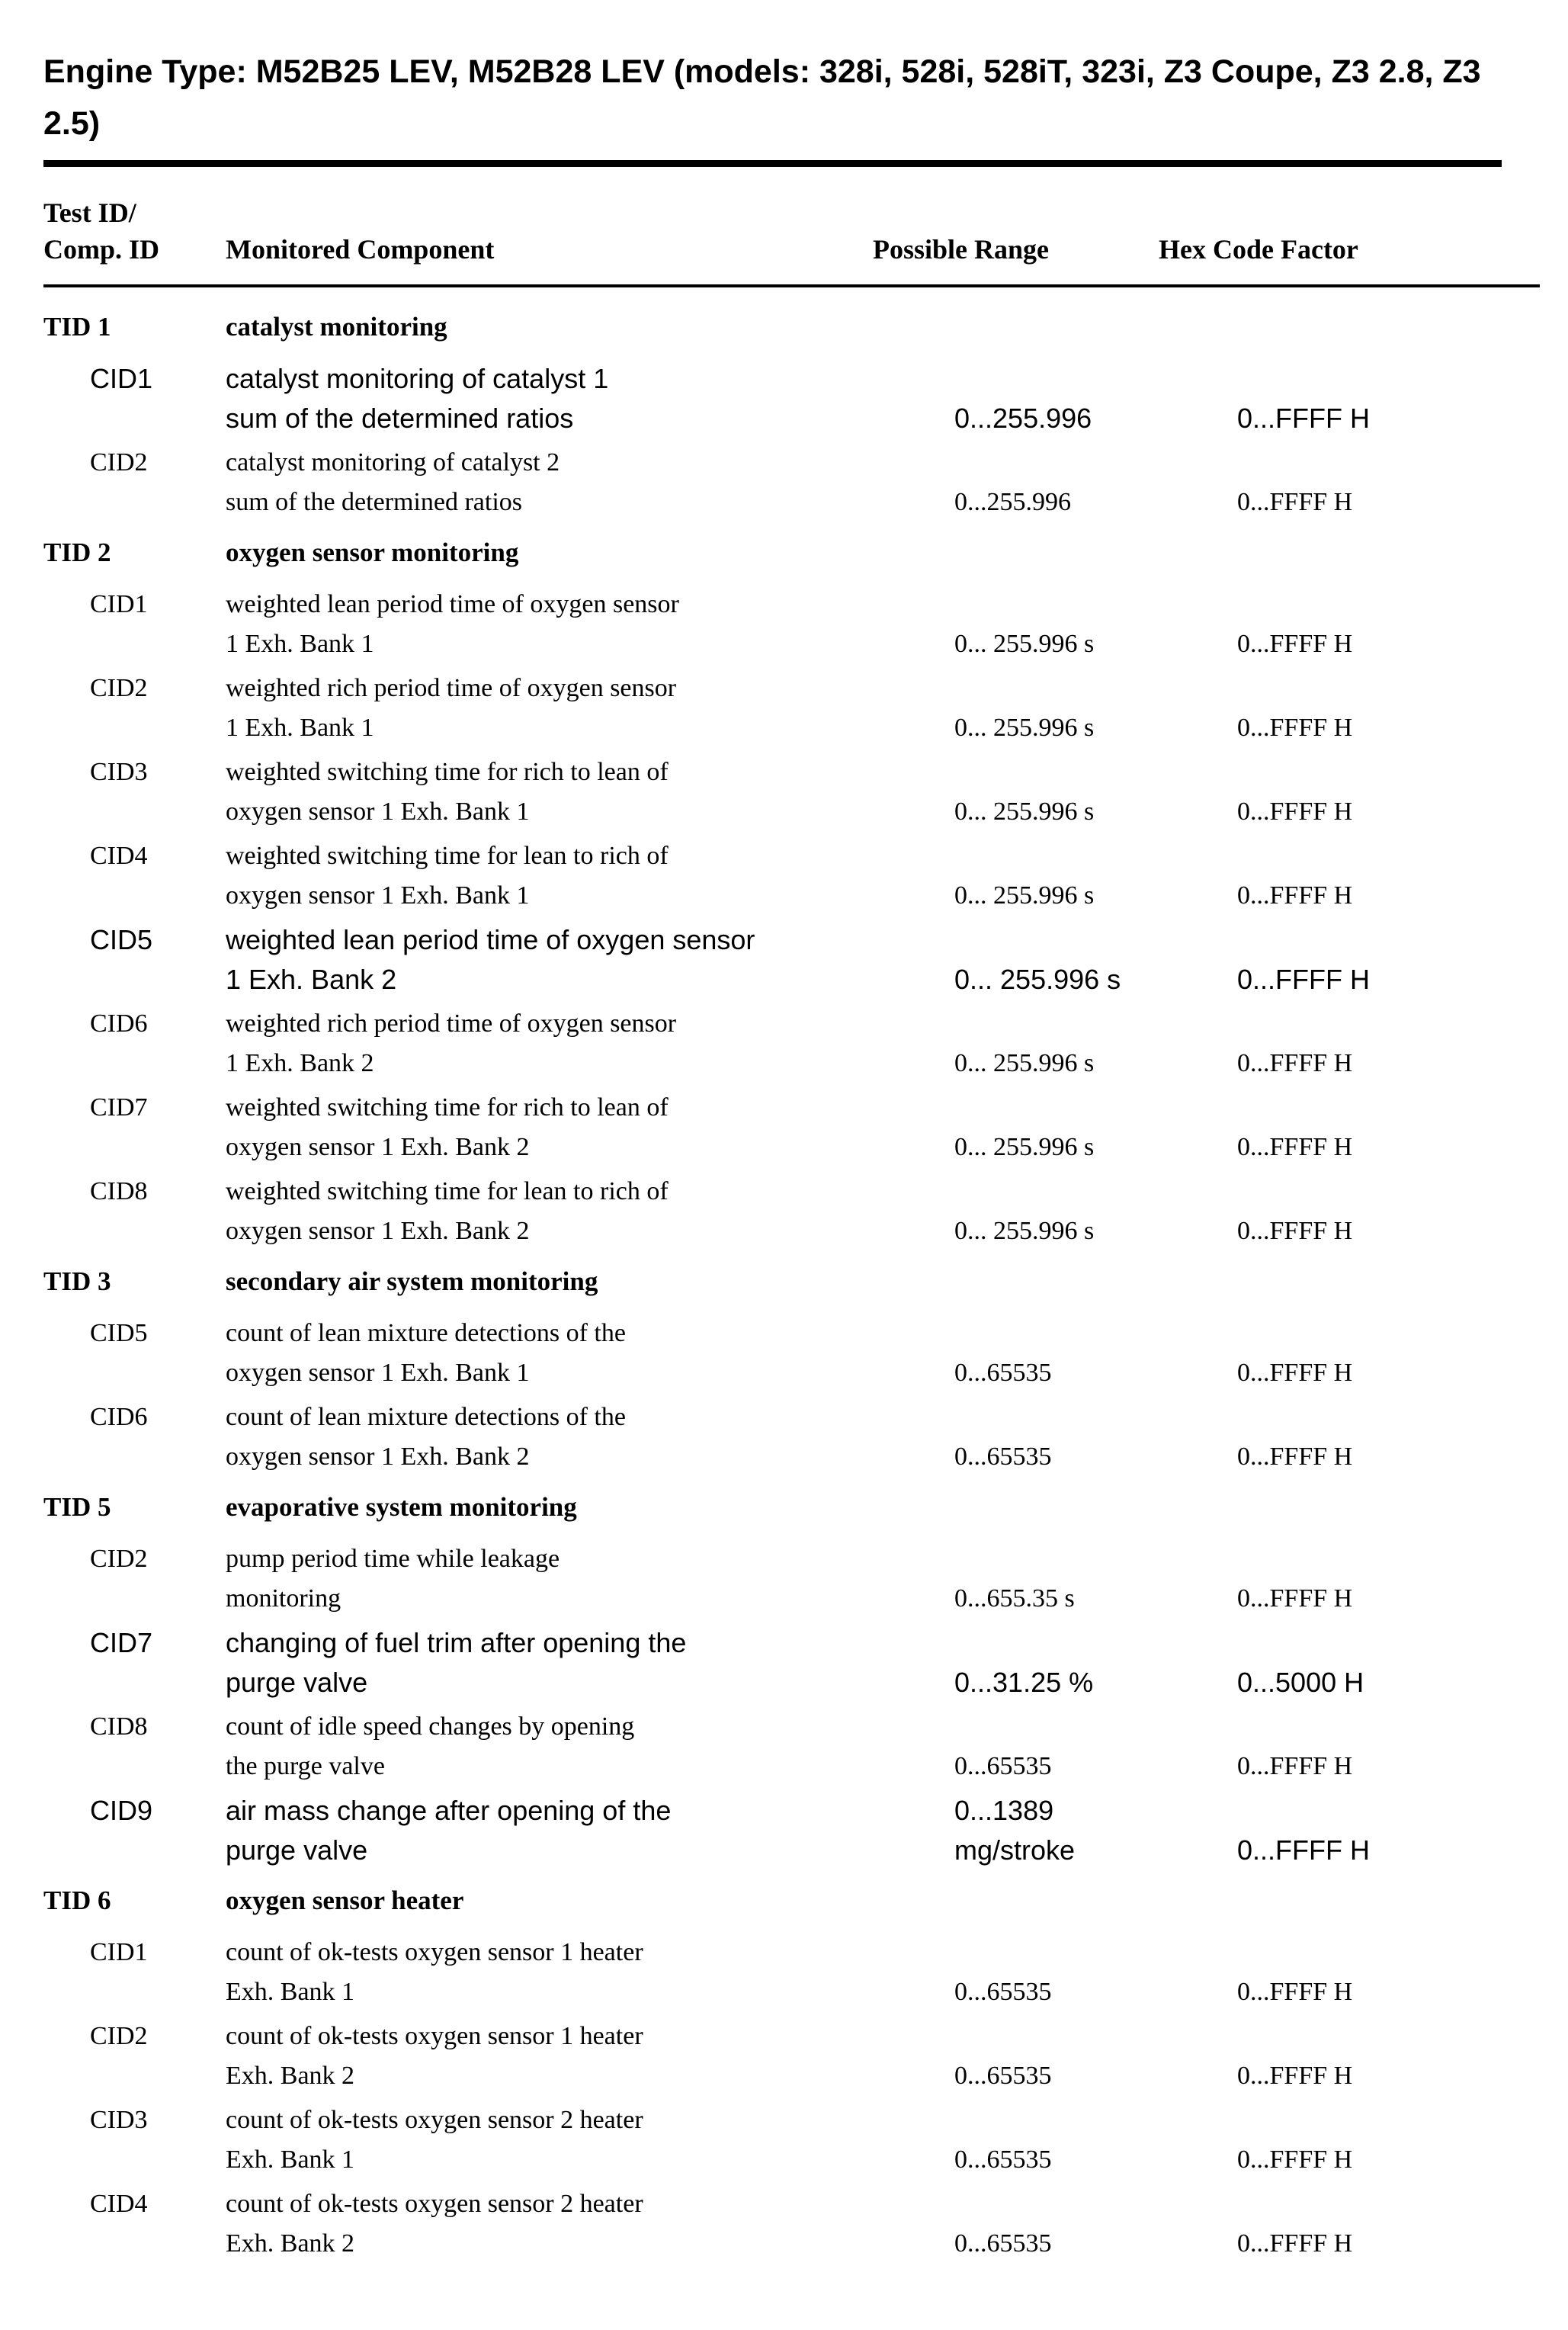  What do you see at coordinates (1300, 1682) in the screenshot?
I see `hex-code-value: 0...5000 H` at bounding box center [1300, 1682].